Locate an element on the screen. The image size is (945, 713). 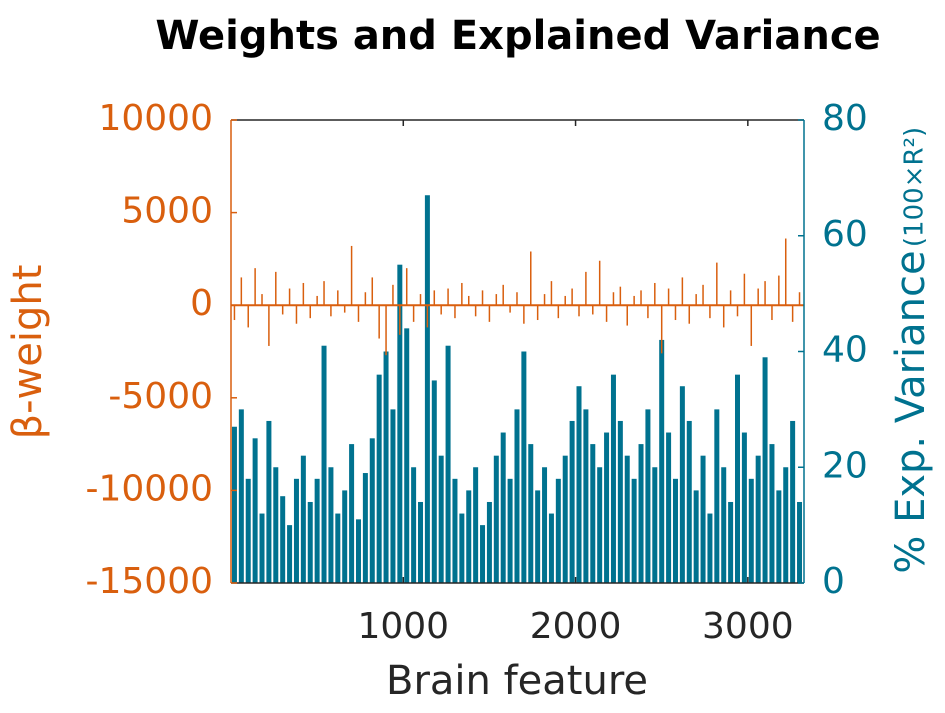
y2-tick-label: 80 is located at coordinates (845, 118).